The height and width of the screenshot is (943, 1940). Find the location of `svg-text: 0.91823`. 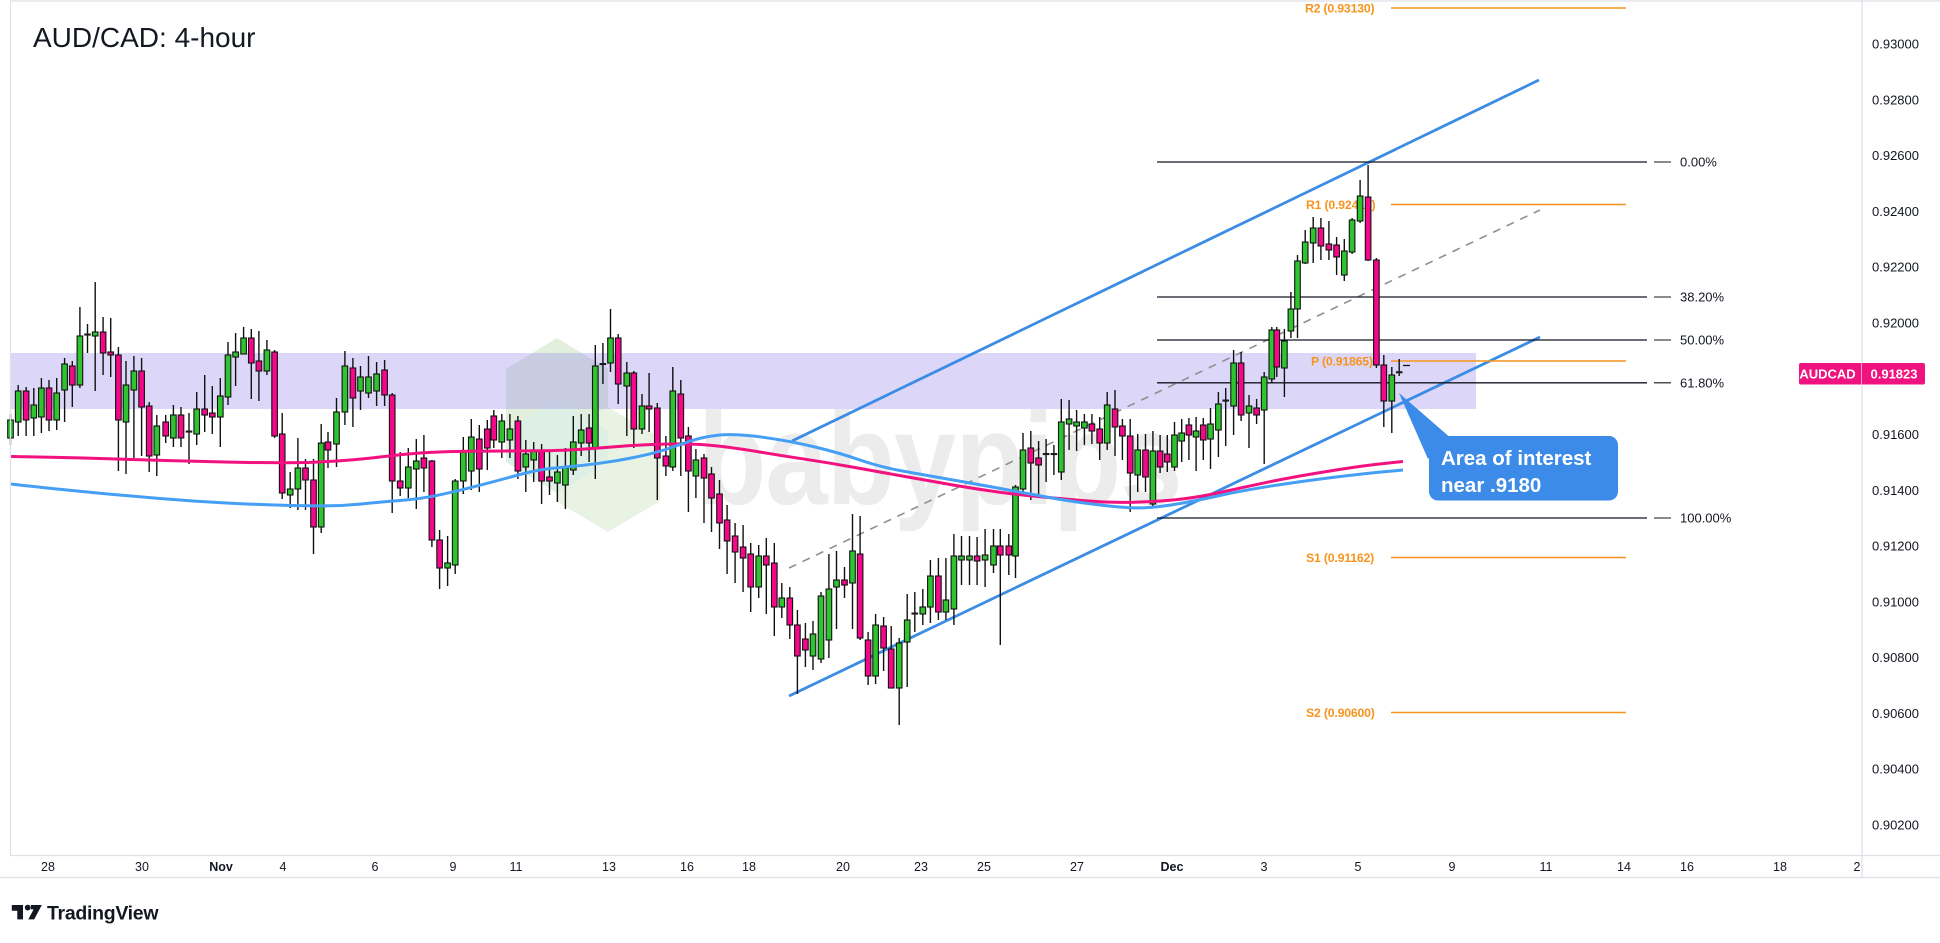

svg-text: 0.91823 is located at coordinates (1894, 374).